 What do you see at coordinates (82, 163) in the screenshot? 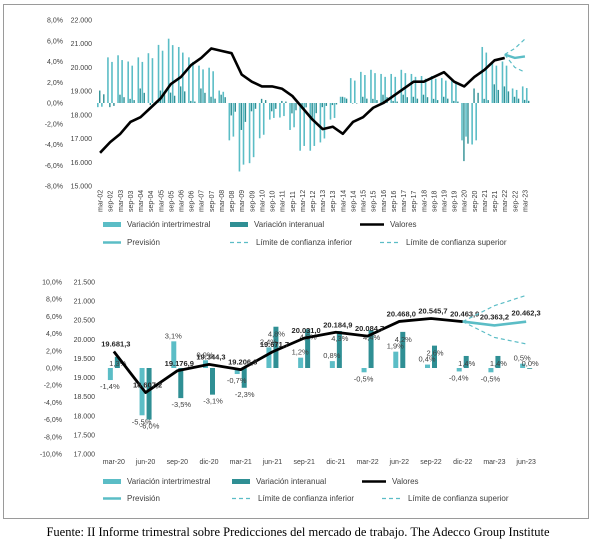
I see `right-axis-tick: 16.000` at bounding box center [82, 163].